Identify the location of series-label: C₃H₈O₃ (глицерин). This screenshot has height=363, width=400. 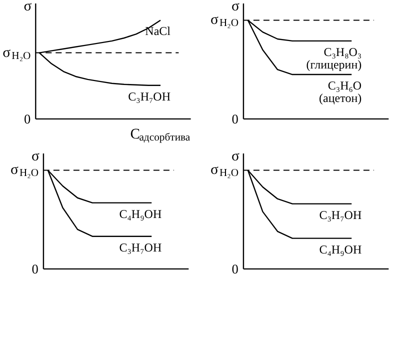
(334, 58).